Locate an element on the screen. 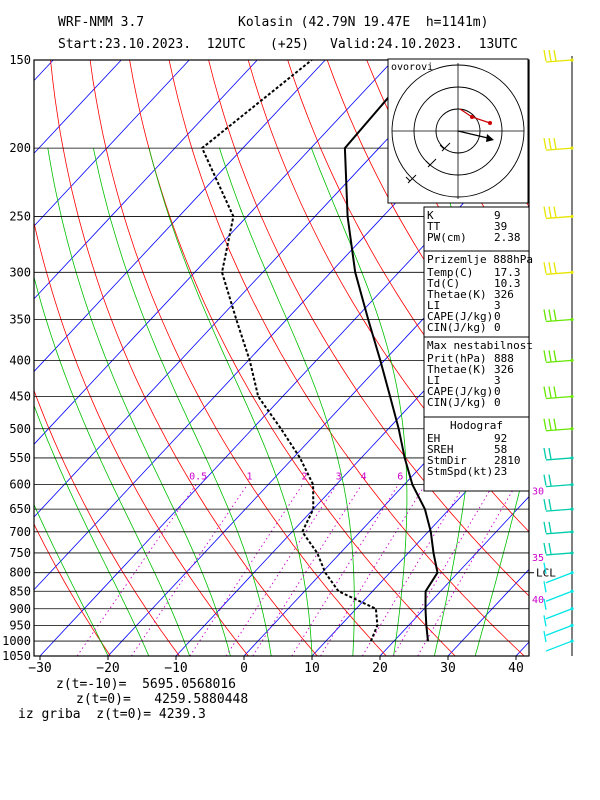 The image size is (600, 800). footer-z-zero: z(t=0)= 4259.5880448 is located at coordinates (162, 699).